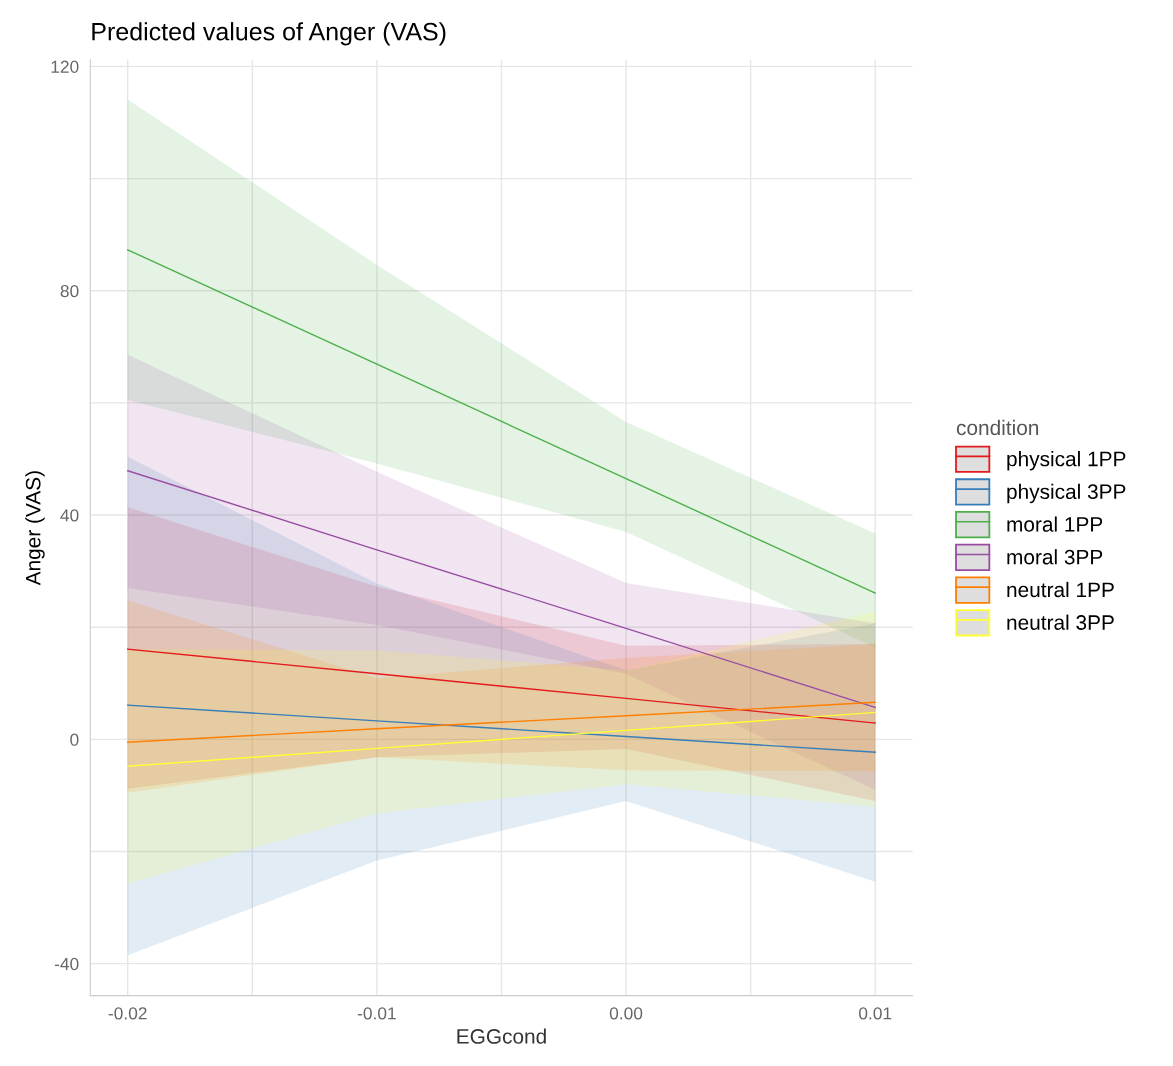 The width and height of the screenshot is (1173, 1066). Describe the element at coordinates (1060, 589) in the screenshot. I see `legend-label: neutral 1PP` at that location.